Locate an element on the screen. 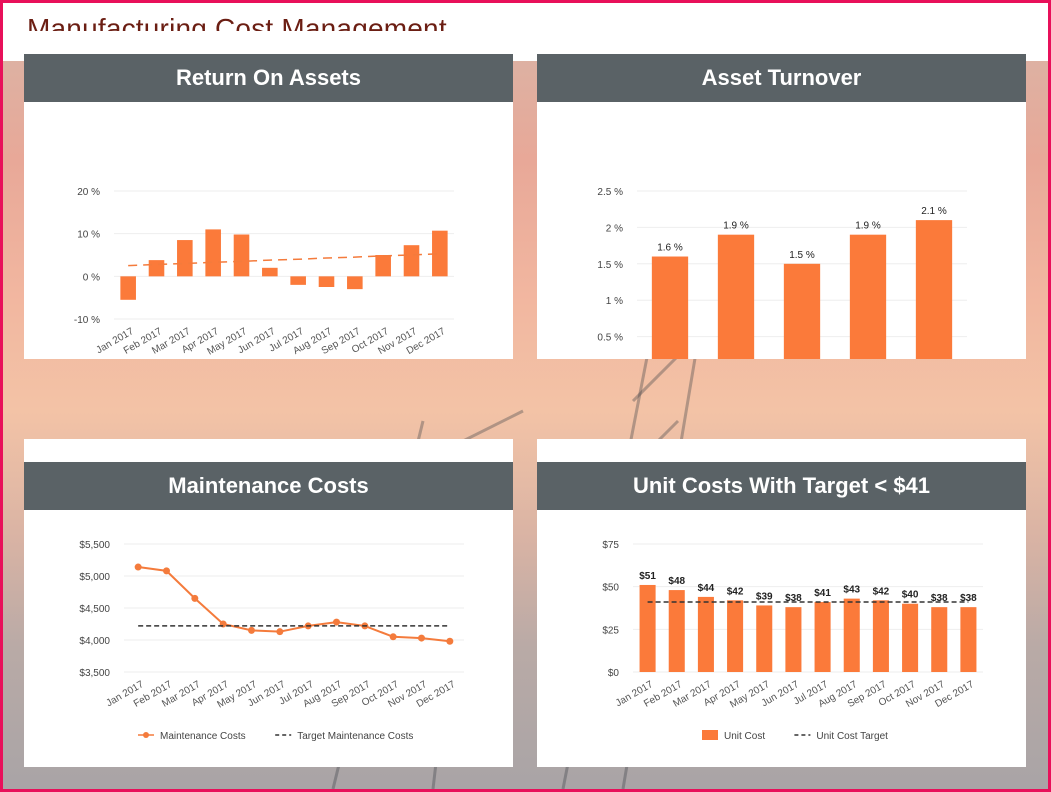  data-label: $48 is located at coordinates (676, 581).